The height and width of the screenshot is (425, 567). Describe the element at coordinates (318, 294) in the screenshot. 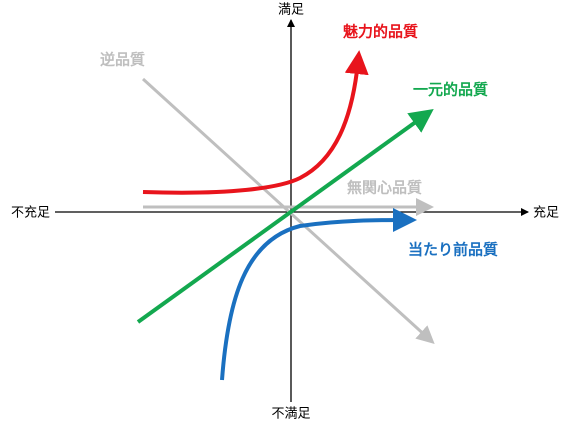

I see `must-be-quality-curve` at that location.